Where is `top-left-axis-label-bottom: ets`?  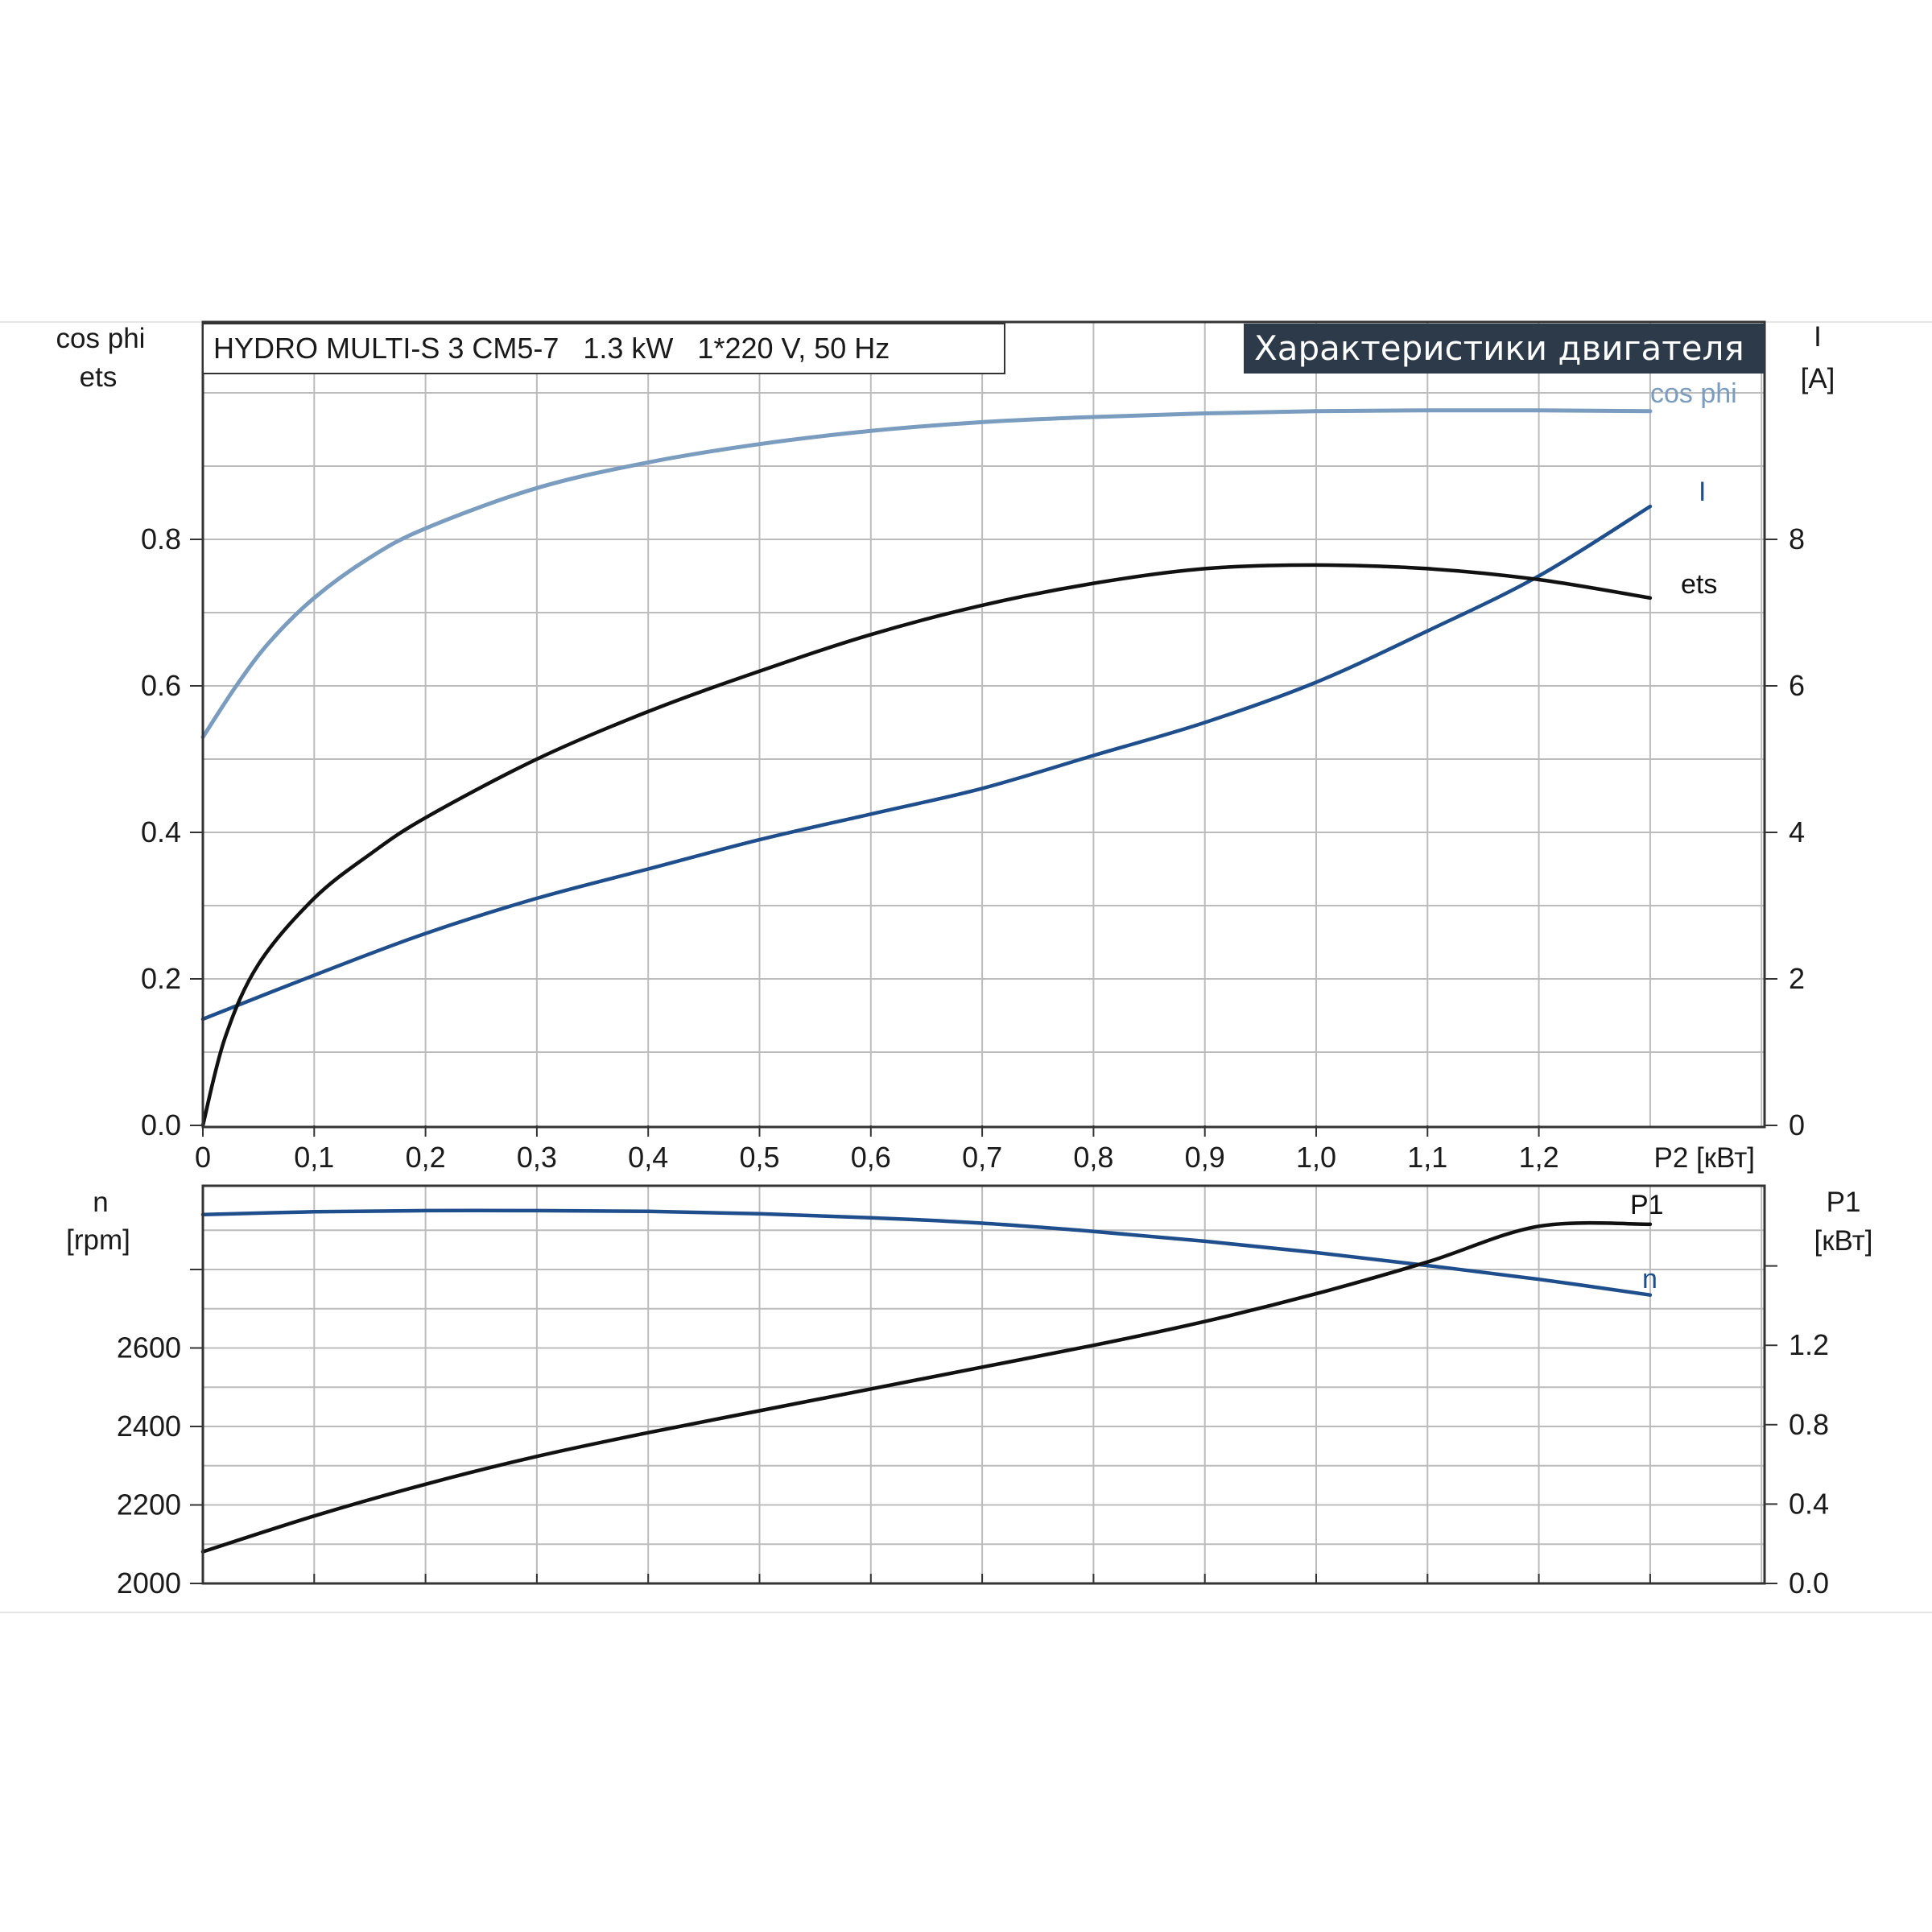
top-left-axis-label-bottom: ets is located at coordinates (99, 377).